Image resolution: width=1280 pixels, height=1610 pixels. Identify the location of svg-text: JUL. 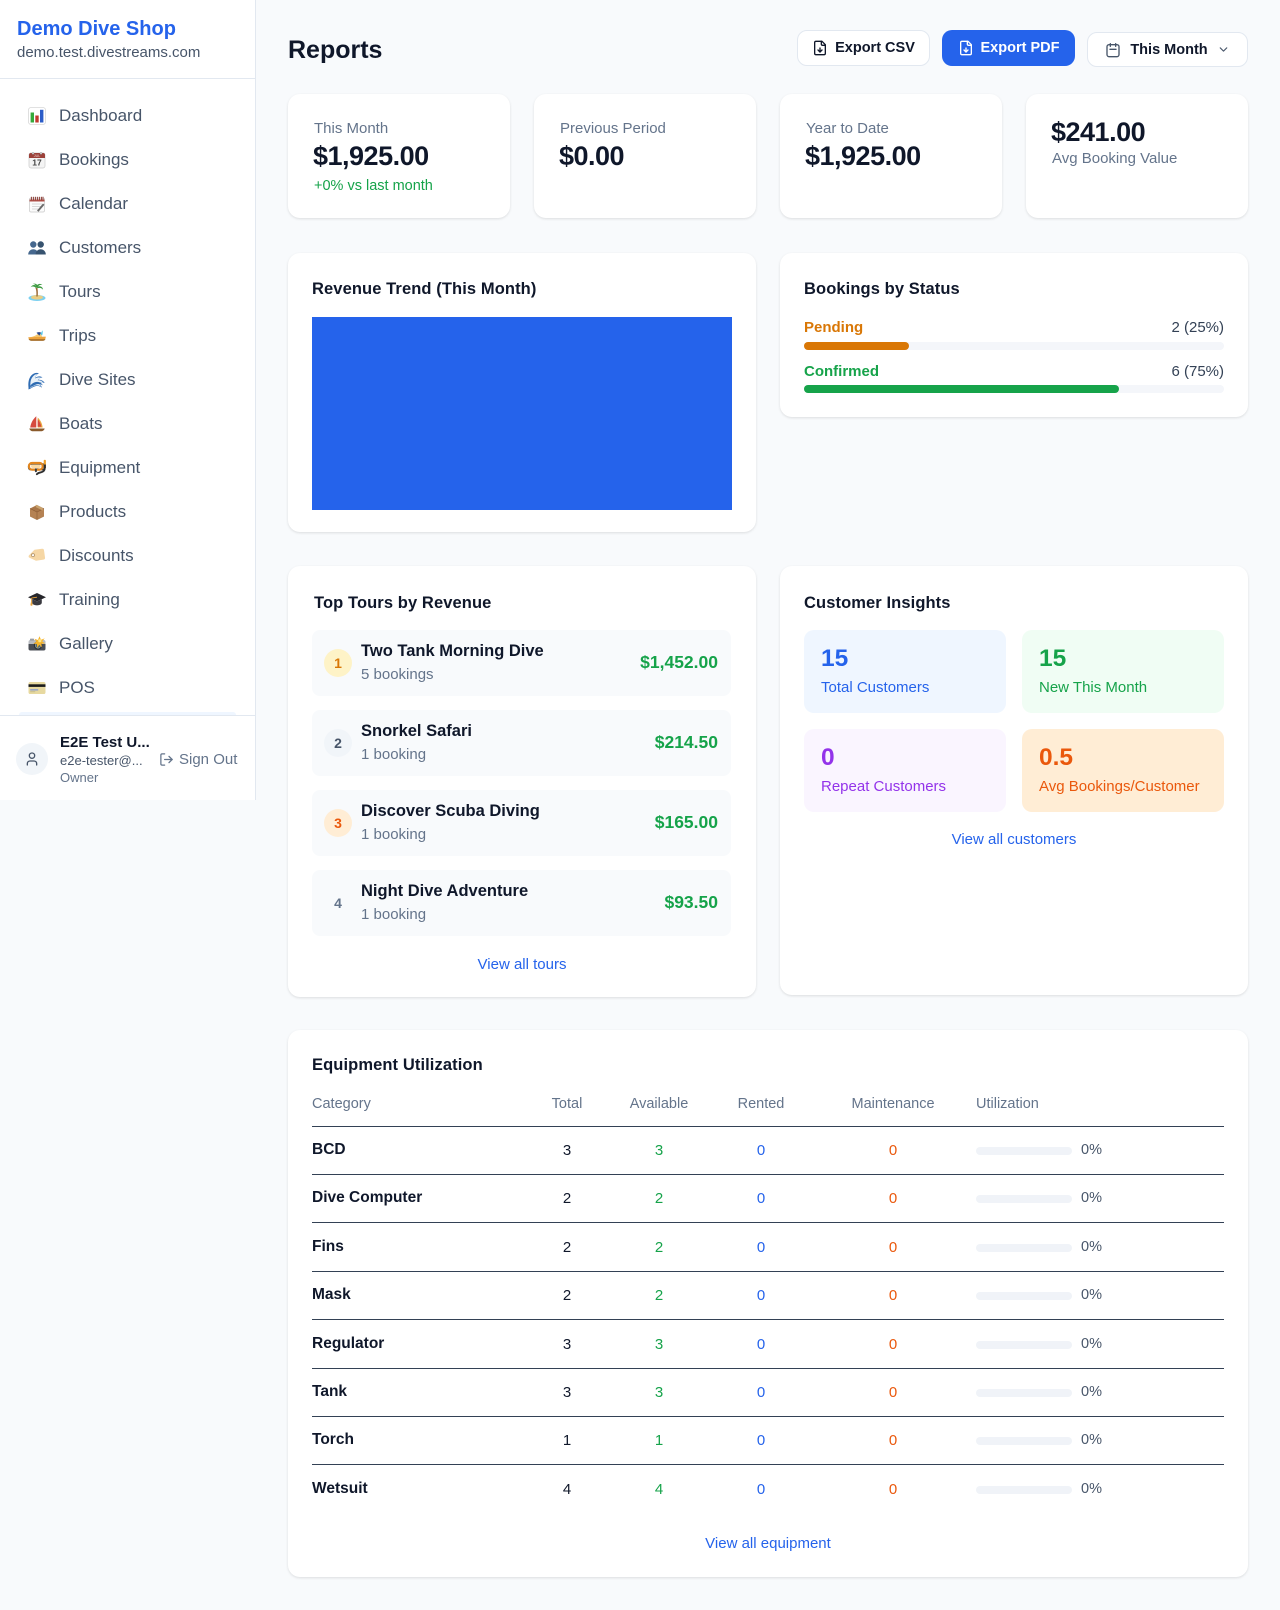
(37, 156).